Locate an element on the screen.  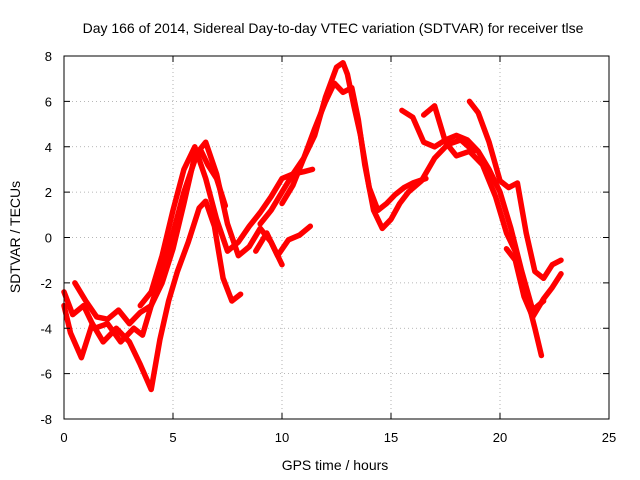
y-tick-label: -6 is located at coordinates (46, 374).